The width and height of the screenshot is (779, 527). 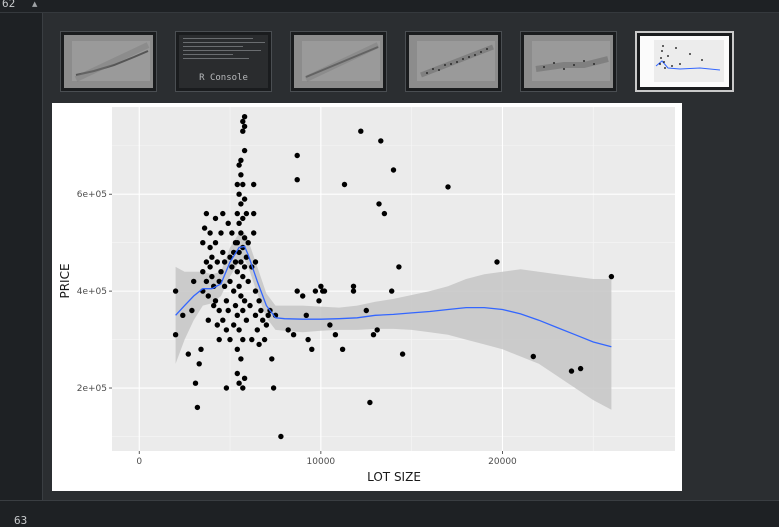 What do you see at coordinates (92, 389) in the screenshot?
I see `y-tick-label: 2e+05` at bounding box center [92, 389].